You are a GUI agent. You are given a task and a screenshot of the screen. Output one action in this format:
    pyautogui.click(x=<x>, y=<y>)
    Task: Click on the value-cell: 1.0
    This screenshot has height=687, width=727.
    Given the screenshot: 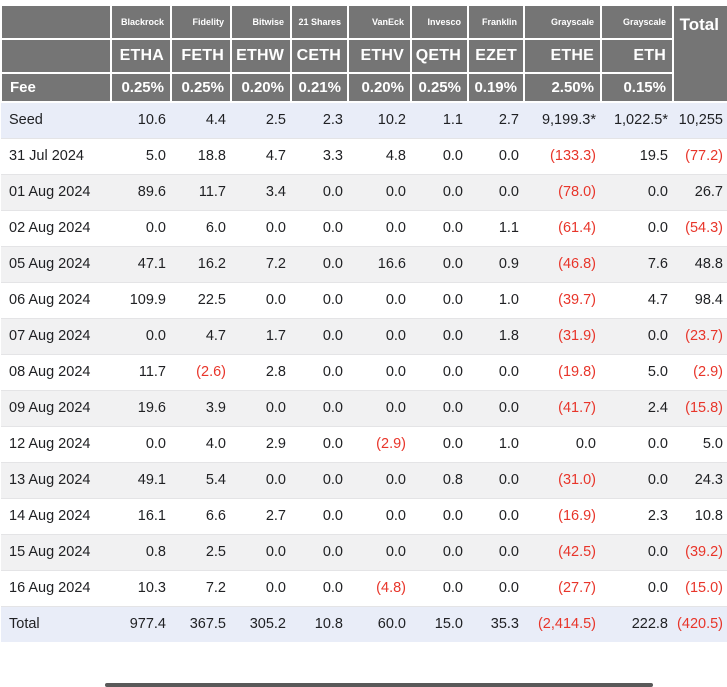 What is the action you would take?
    pyautogui.click(x=496, y=443)
    